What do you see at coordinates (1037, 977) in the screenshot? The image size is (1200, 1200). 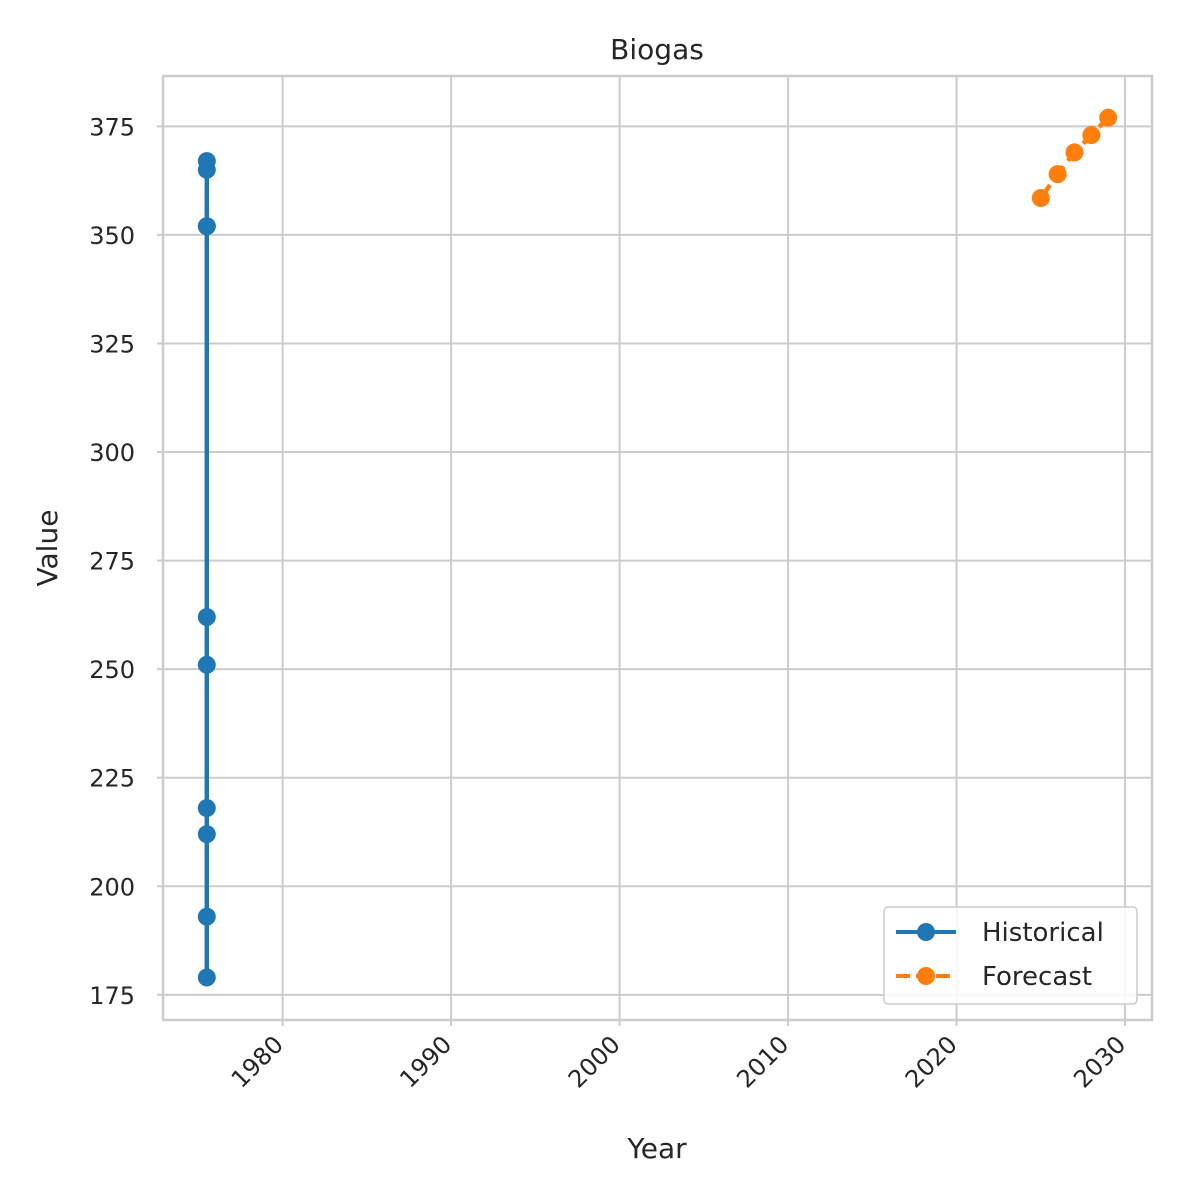 I see `legend-label-forecast: Forecast` at bounding box center [1037, 977].